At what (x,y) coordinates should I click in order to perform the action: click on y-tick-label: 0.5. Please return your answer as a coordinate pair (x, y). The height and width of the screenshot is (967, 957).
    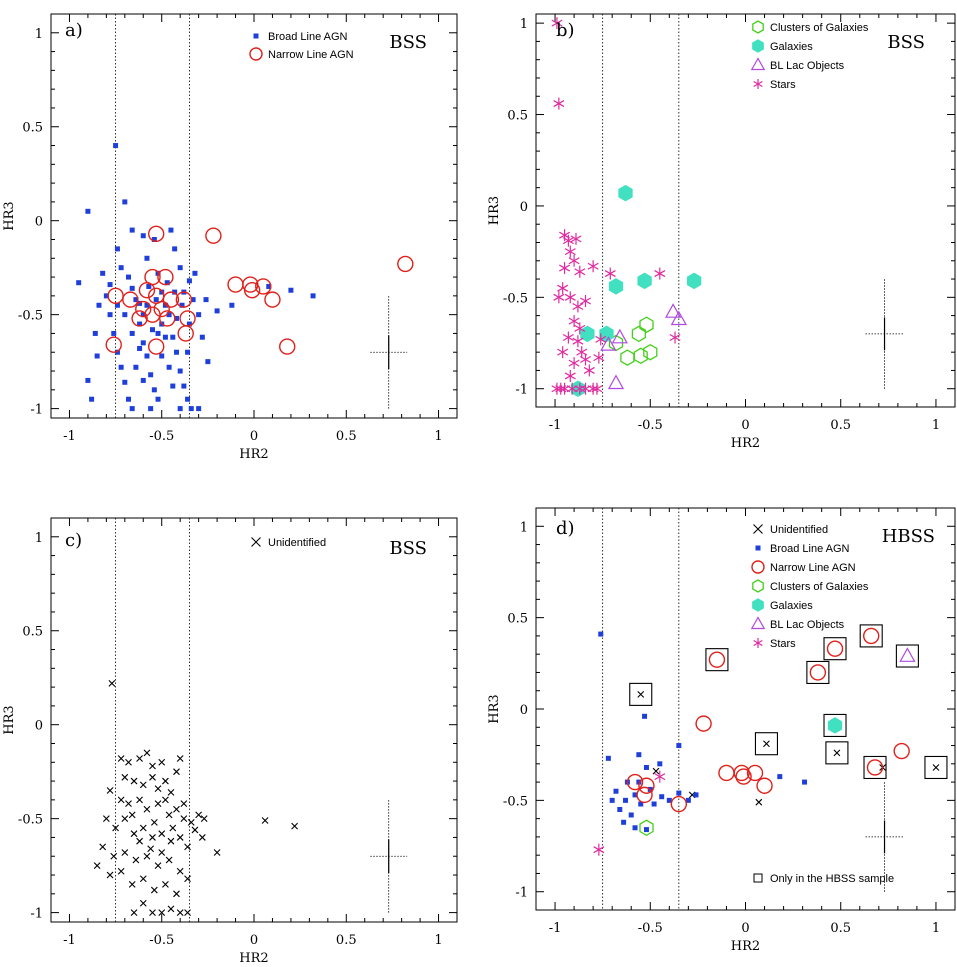
    Looking at the image, I should click on (32, 632).